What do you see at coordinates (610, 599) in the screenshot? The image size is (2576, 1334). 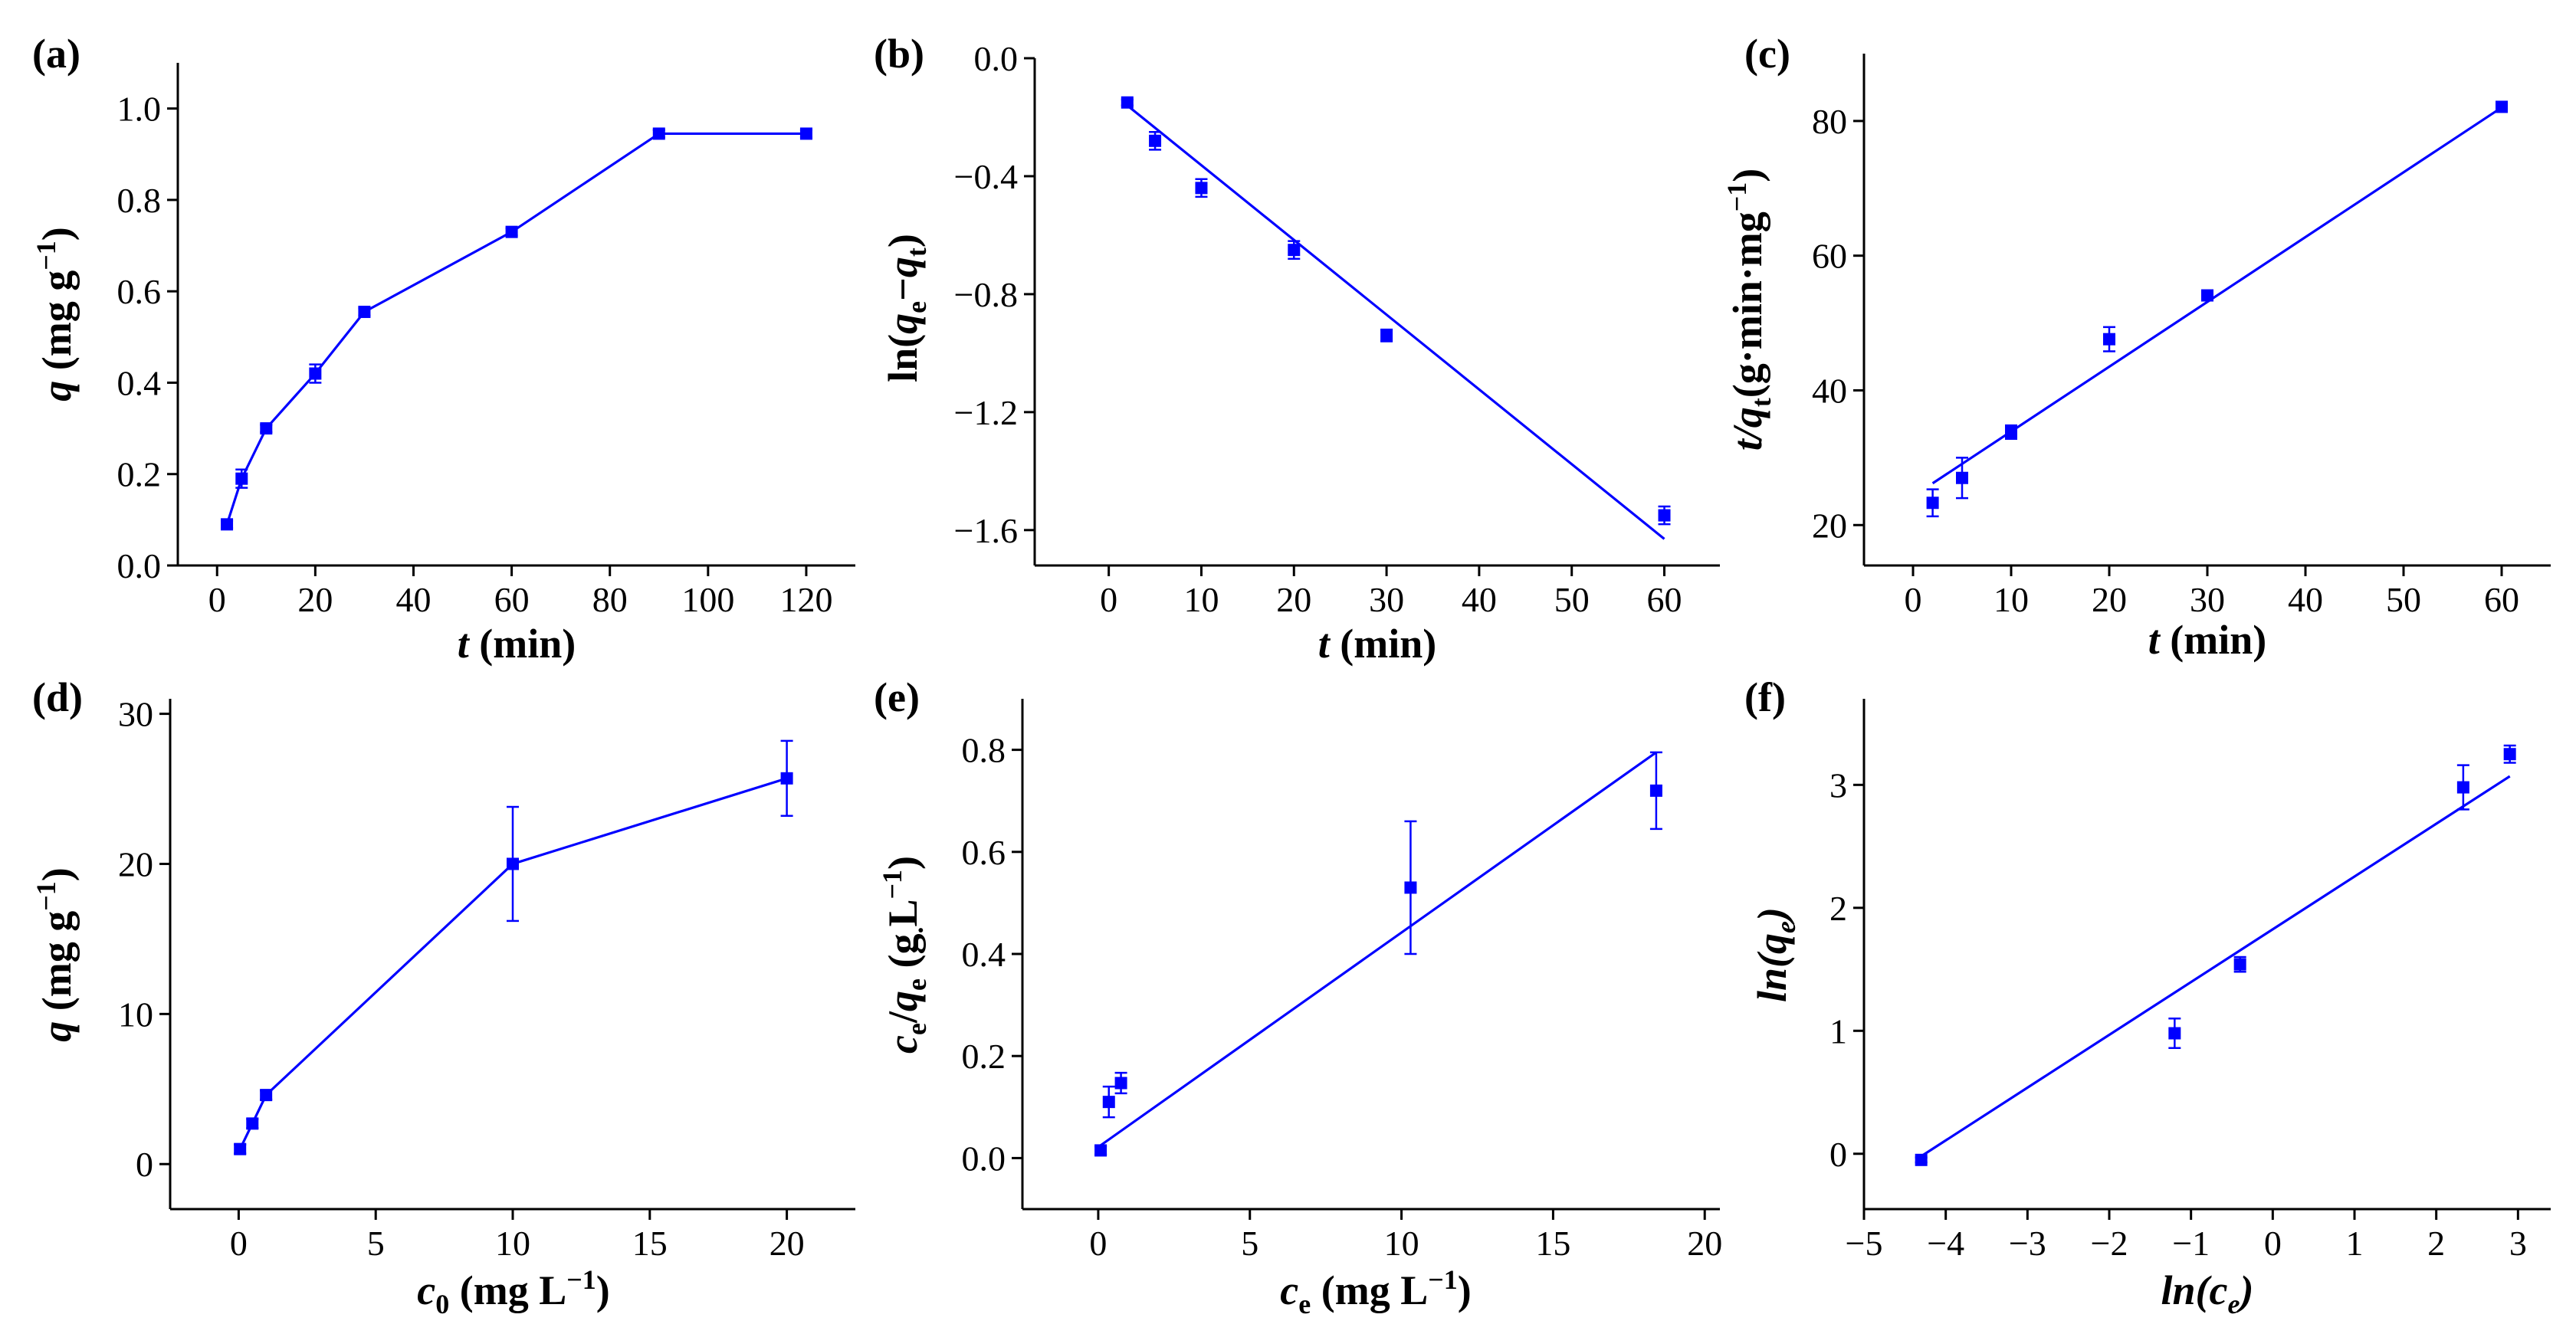 I see `x-tick-label: 80` at bounding box center [610, 599].